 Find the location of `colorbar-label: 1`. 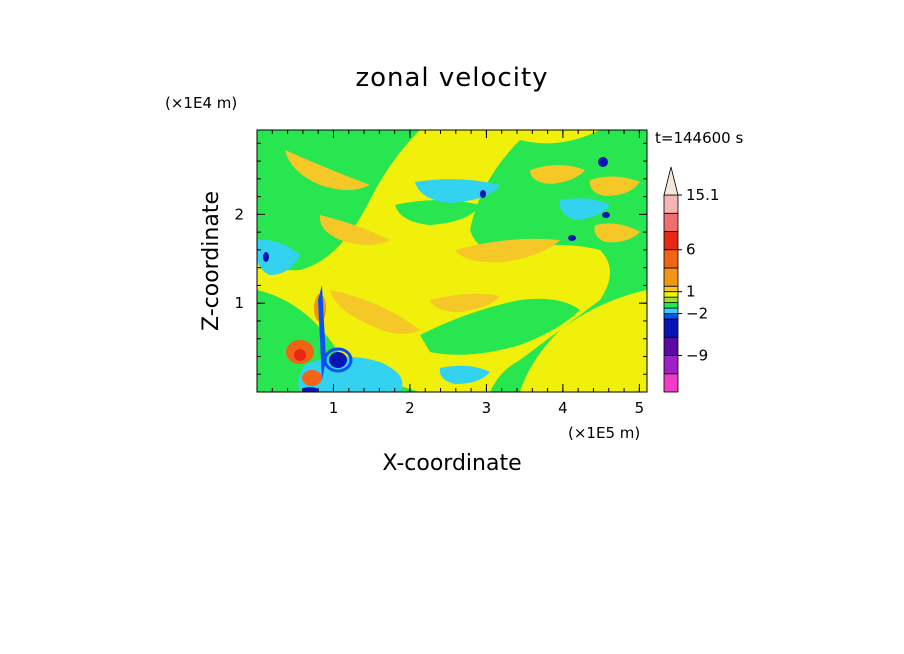

colorbar-label: 1 is located at coordinates (691, 292).